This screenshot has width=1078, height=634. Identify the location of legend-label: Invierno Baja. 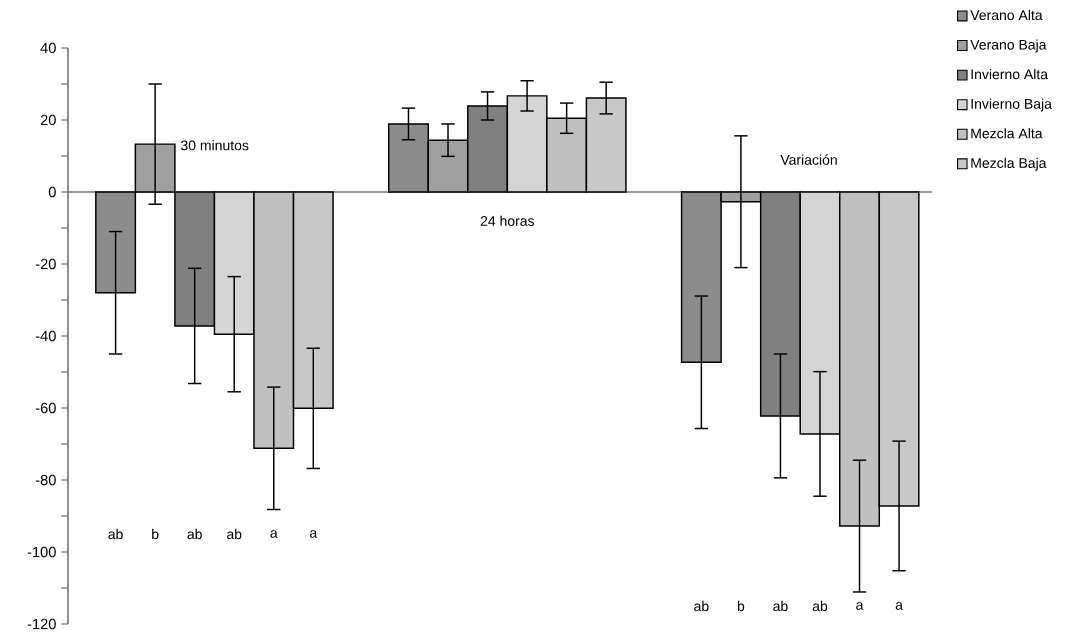
(1011, 105).